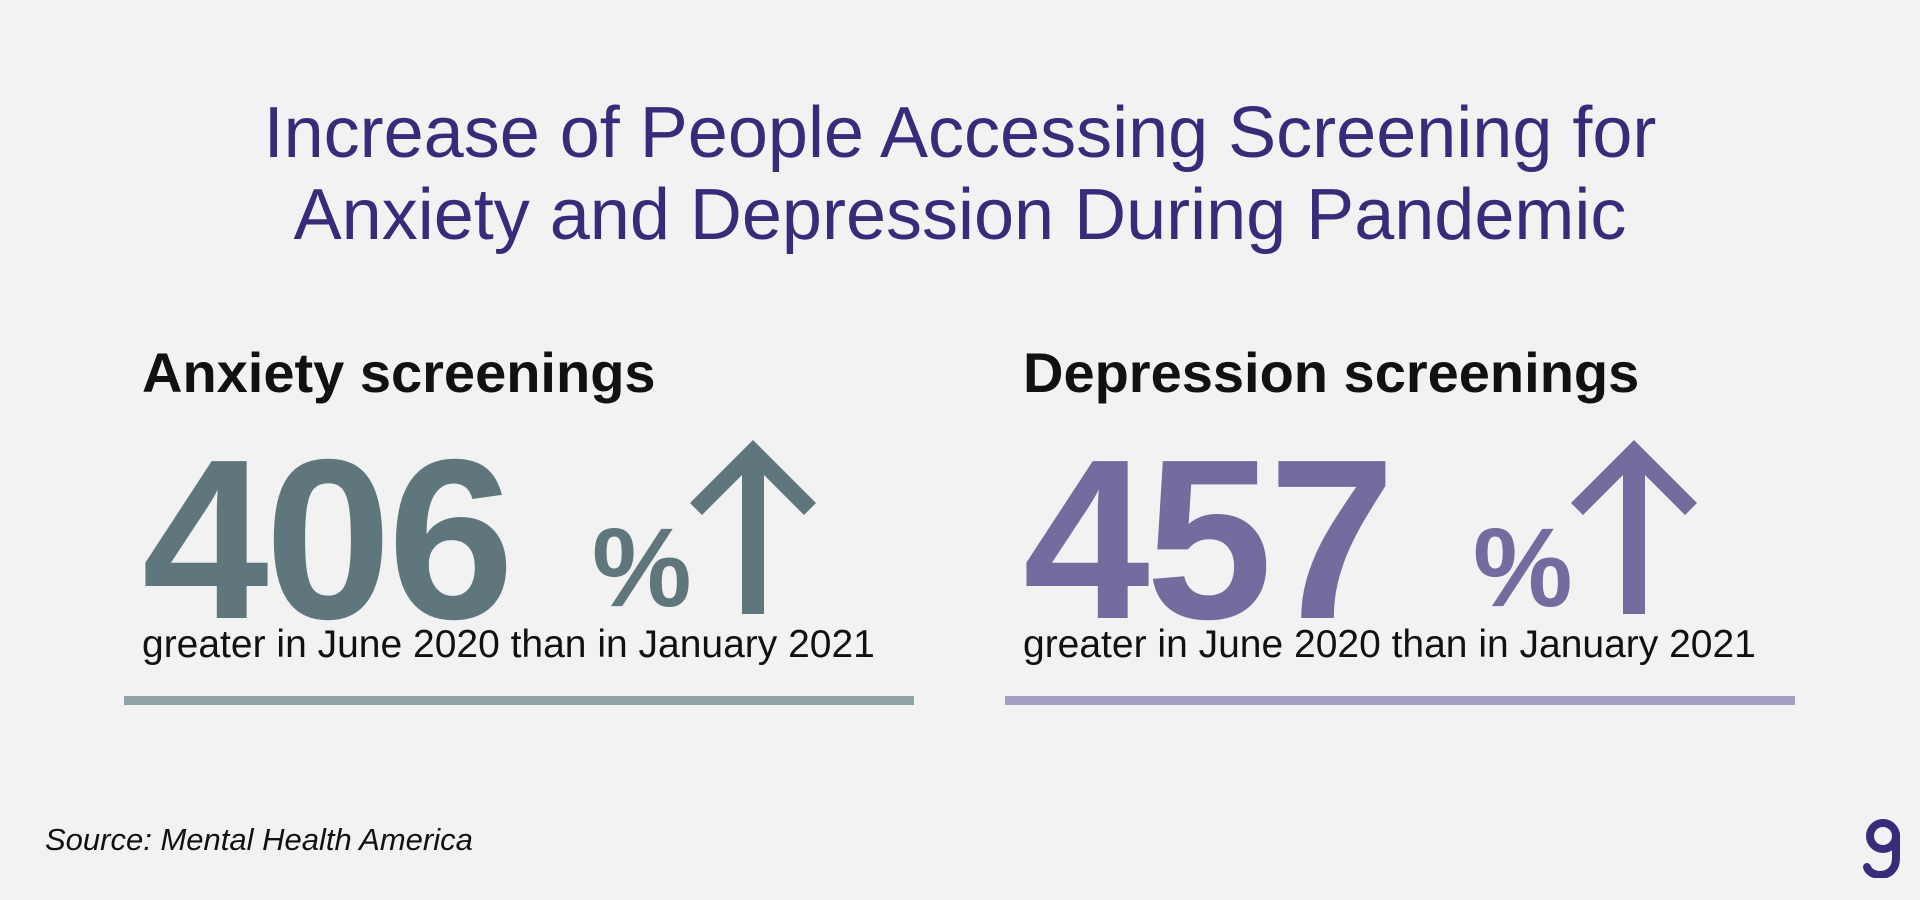  I want to click on anxiety-up-arrow-shape, so click(753, 527).